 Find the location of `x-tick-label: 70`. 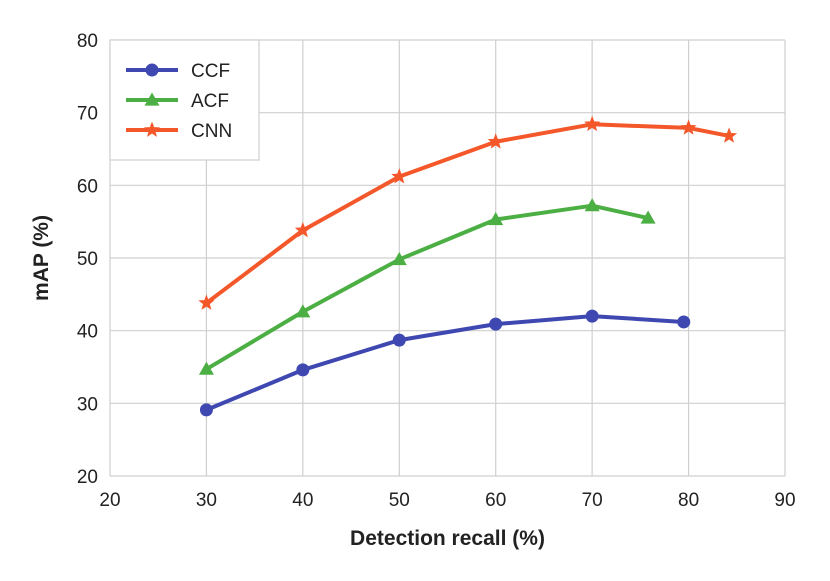

x-tick-label: 70 is located at coordinates (592, 500).